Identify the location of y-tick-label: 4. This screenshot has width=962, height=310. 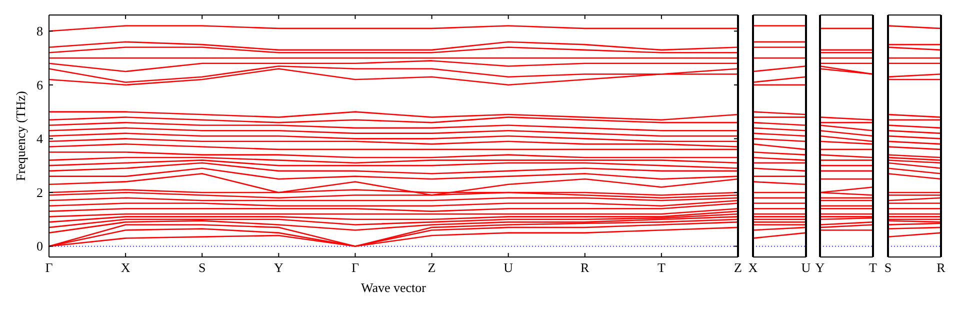
(40, 138).